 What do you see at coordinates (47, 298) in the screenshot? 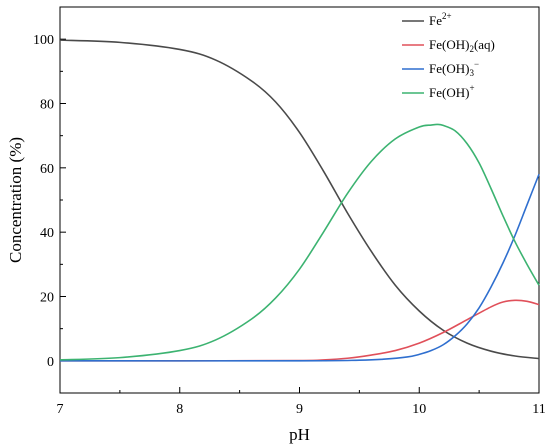
I see `y-tick-label: 20` at bounding box center [47, 298].